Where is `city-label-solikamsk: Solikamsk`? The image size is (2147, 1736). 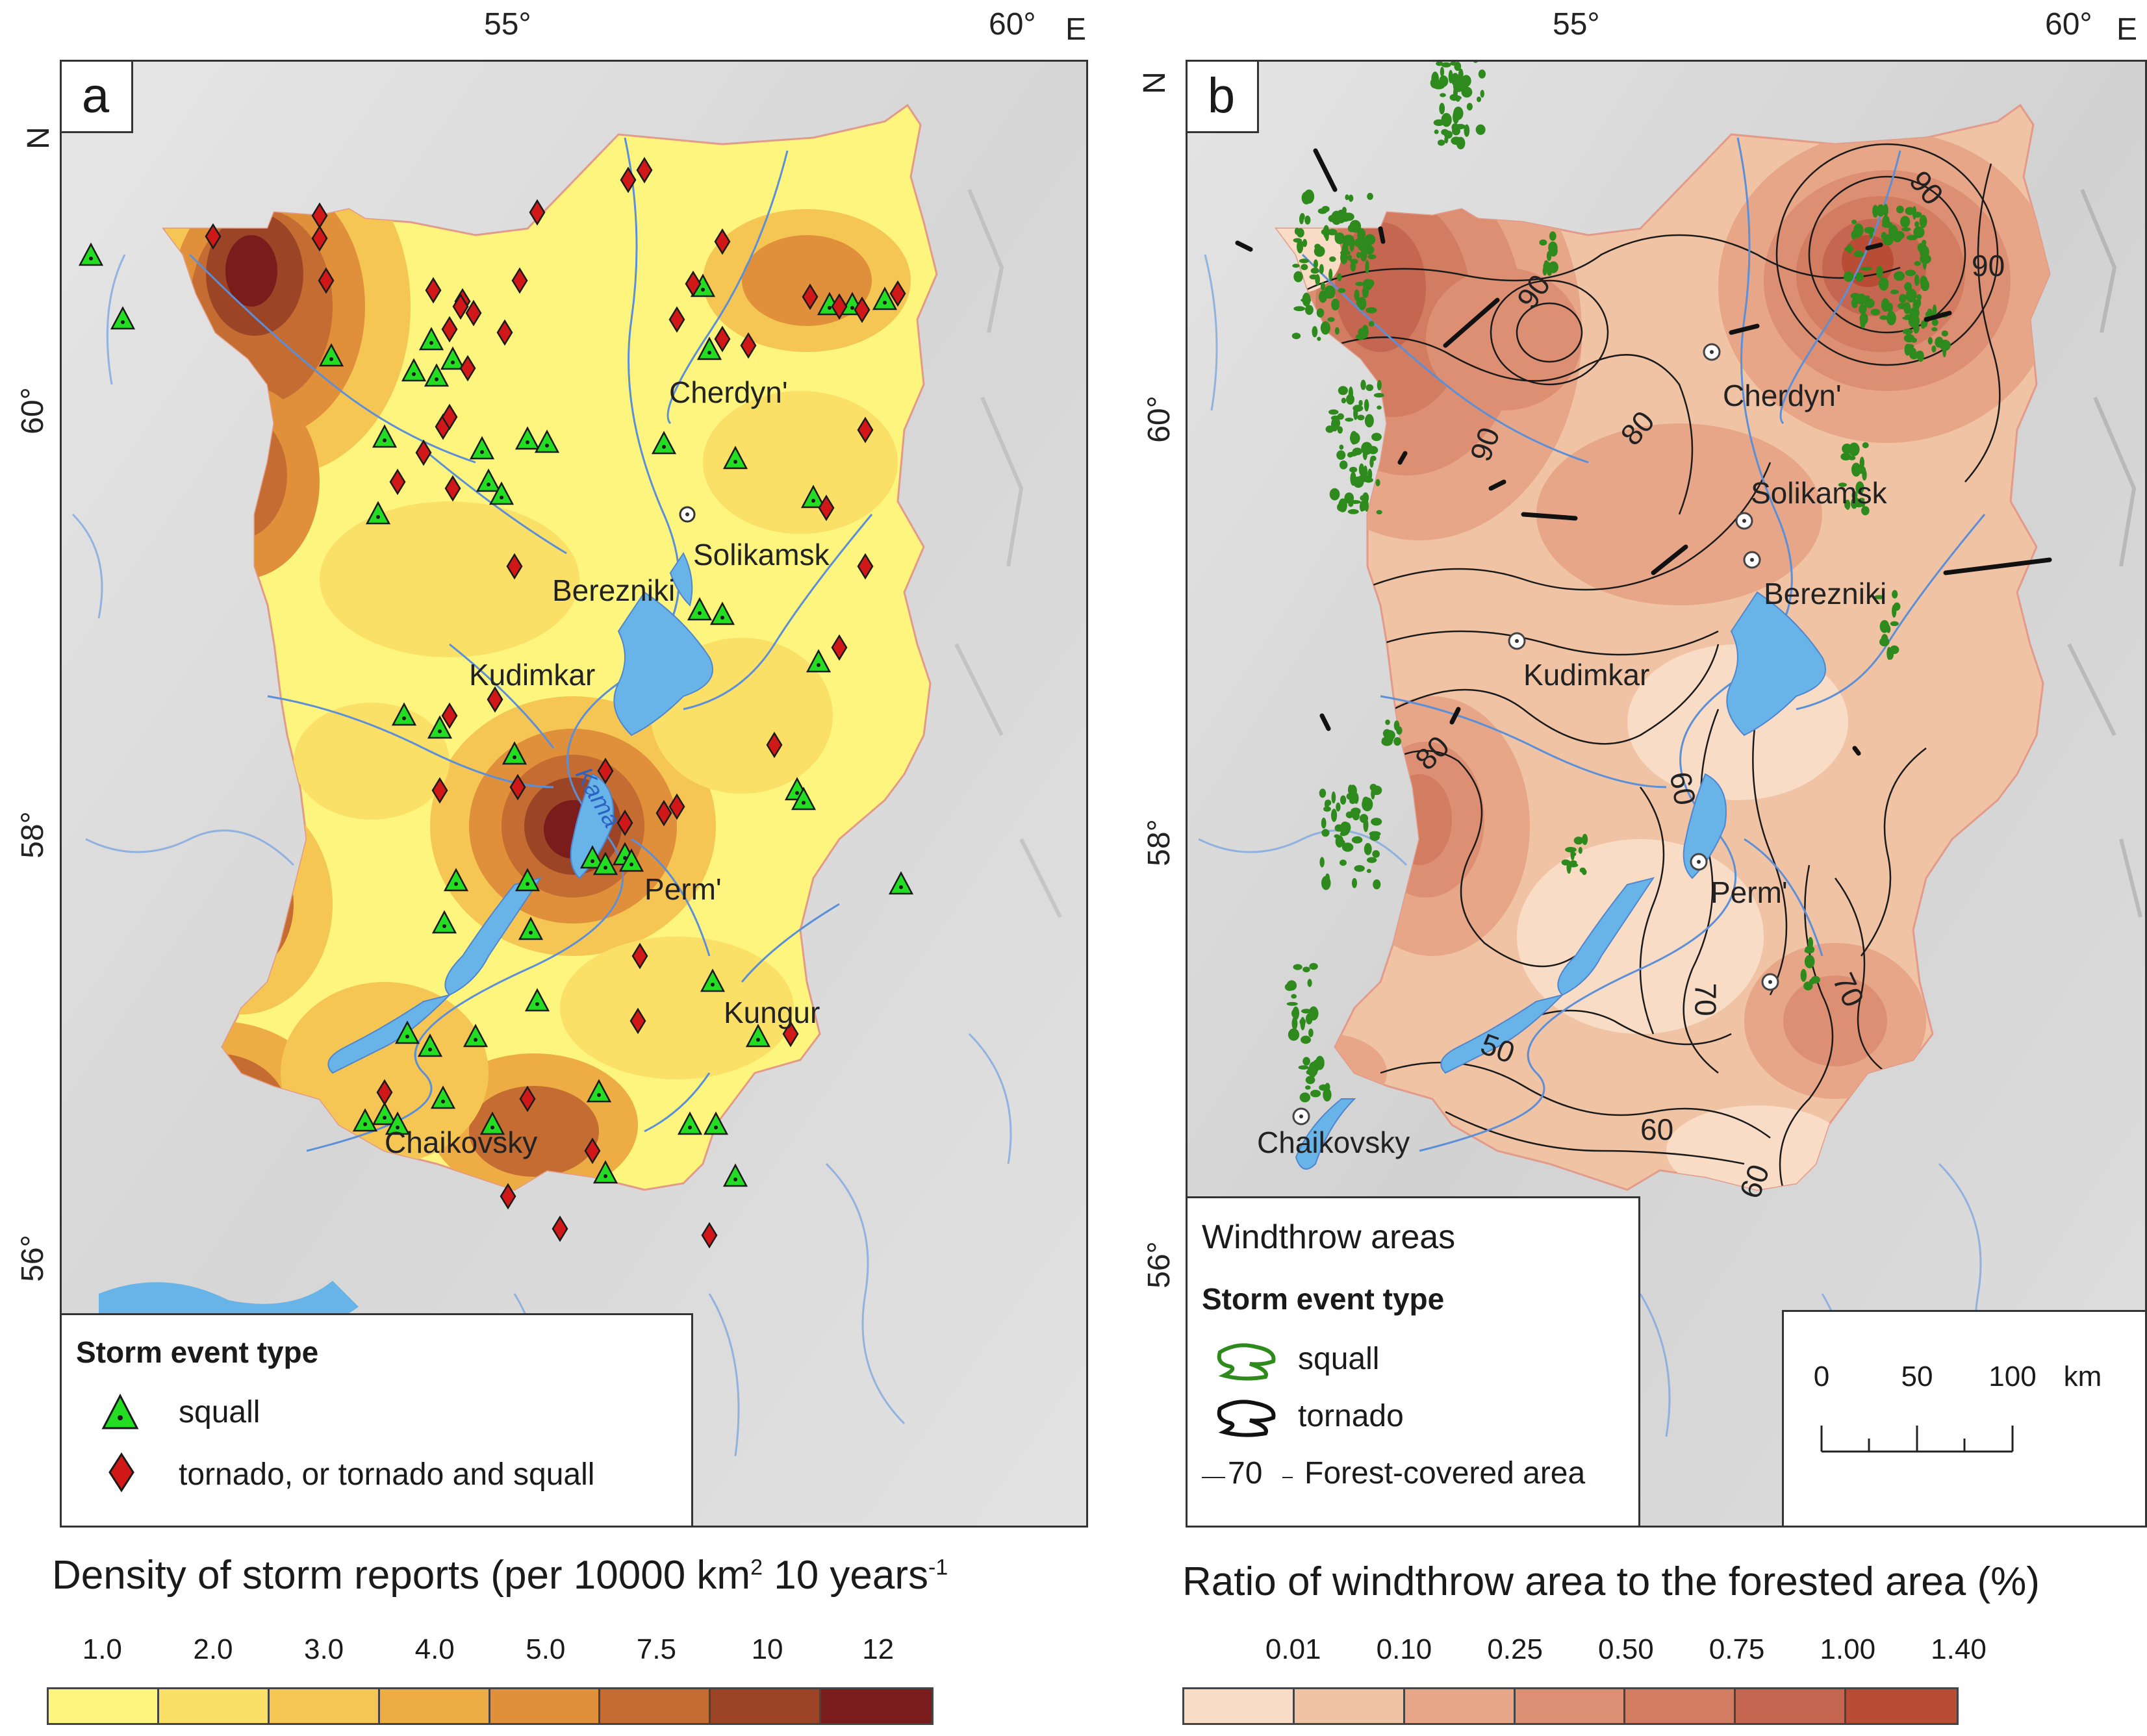
city-label-solikamsk: Solikamsk is located at coordinates (761, 555).